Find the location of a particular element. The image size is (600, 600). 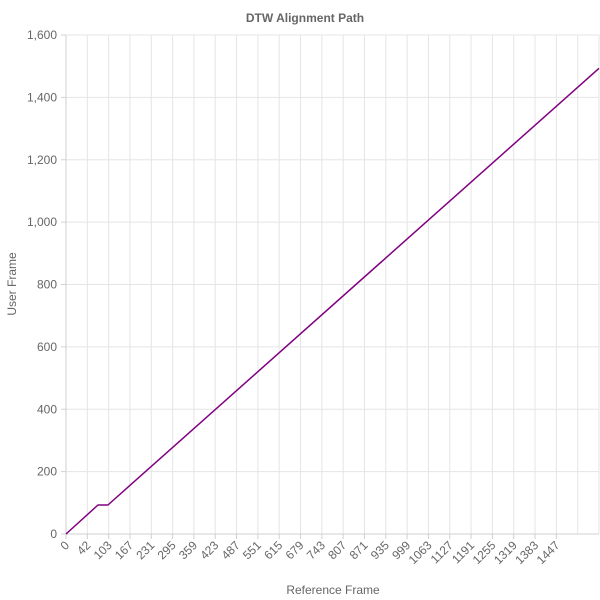

y-axis-ticks: 0 200 400 600 800 1,000 1,200 1,400 1,600 is located at coordinates (46, 284).